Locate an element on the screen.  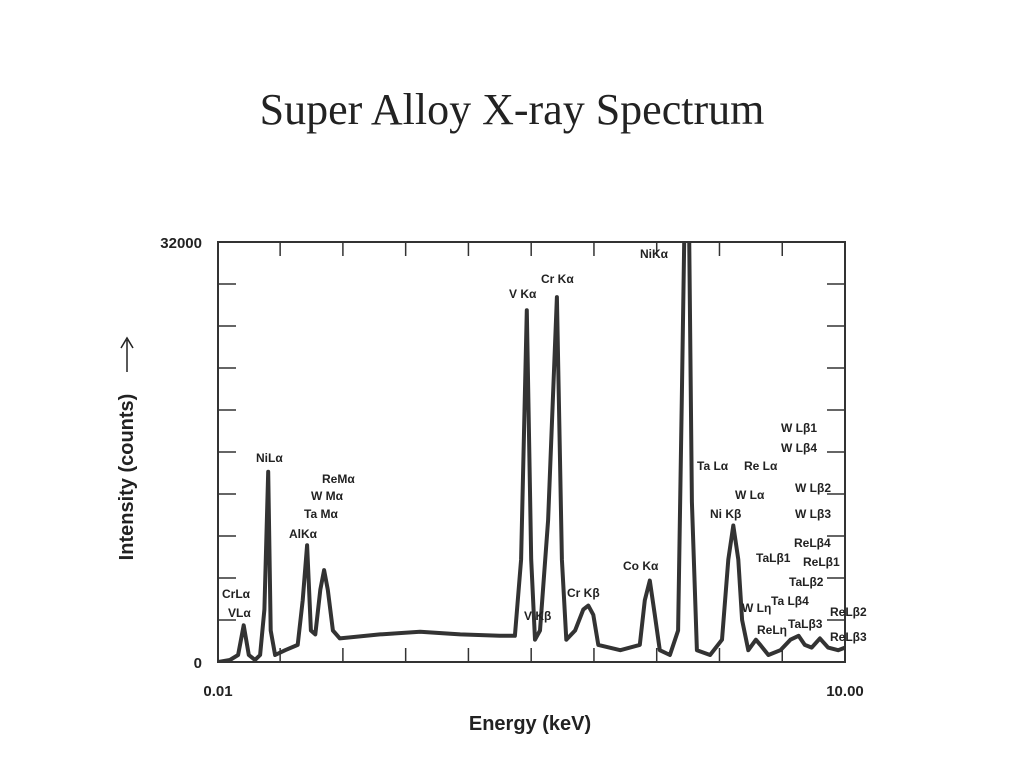
peak-label: ReLβ1 is located at coordinates (821, 562).